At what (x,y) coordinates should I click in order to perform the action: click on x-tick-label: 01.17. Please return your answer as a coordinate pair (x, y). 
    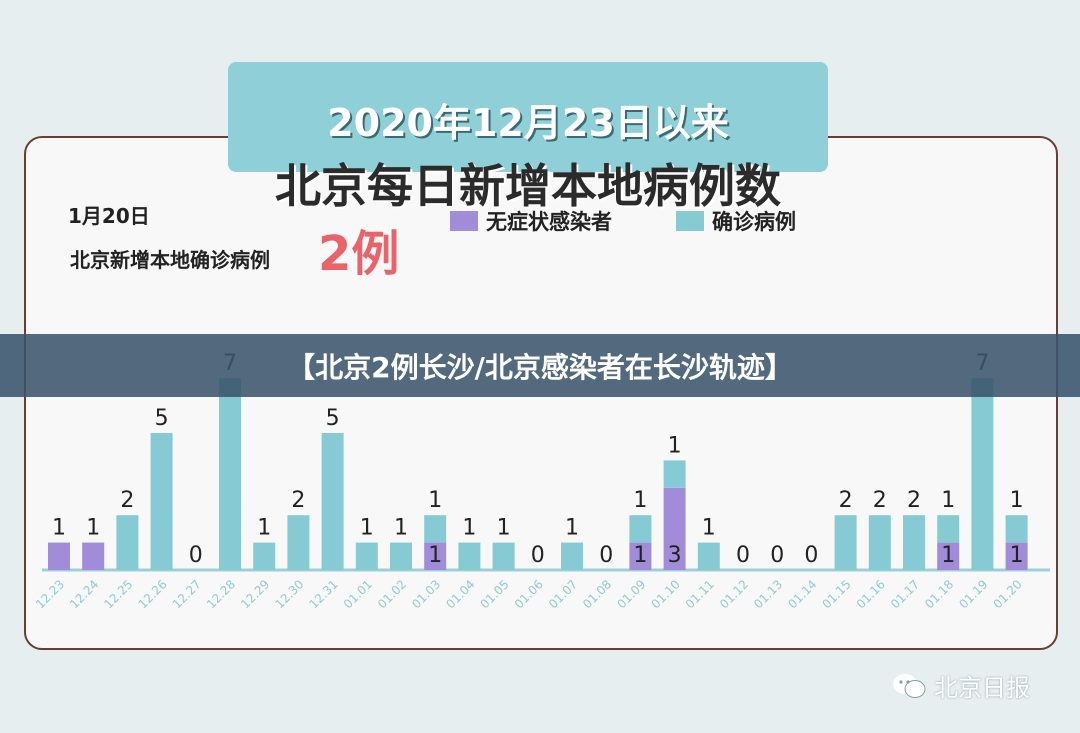
    Looking at the image, I should click on (905, 594).